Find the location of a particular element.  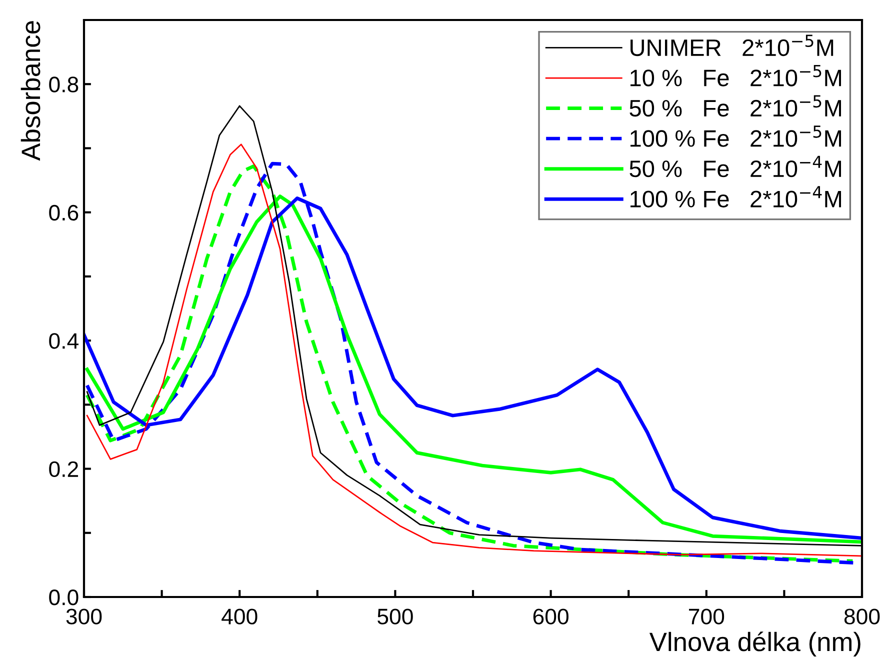

x-axis-title: Vlnova délka (nm) is located at coordinates (754, 644).